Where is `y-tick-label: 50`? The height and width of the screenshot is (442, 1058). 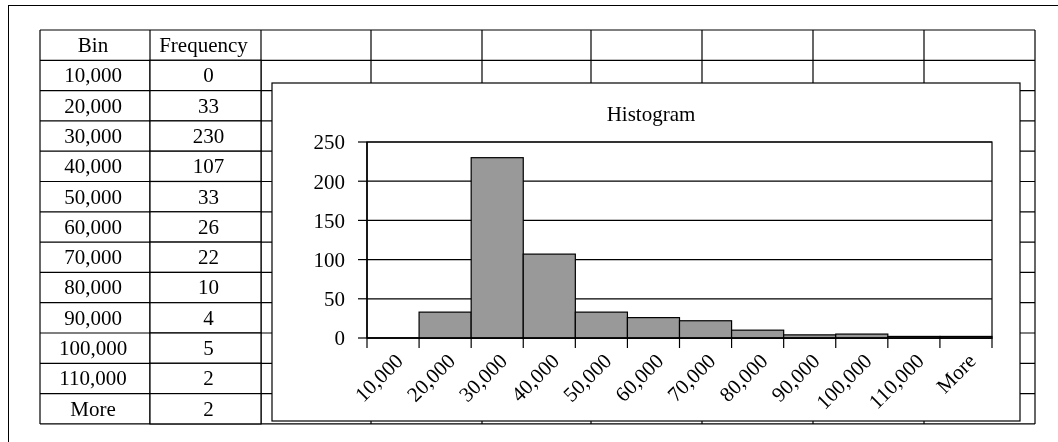
y-tick-label: 50 is located at coordinates (334, 299).